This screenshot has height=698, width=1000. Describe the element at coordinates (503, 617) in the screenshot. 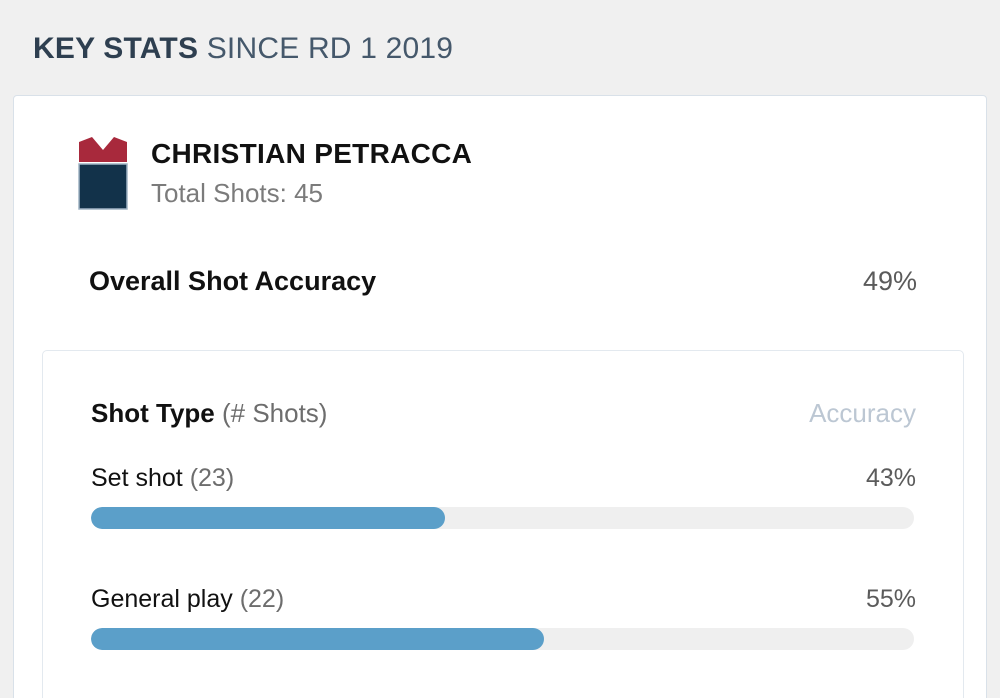

I see `table-row: General play (22) 55%` at that location.